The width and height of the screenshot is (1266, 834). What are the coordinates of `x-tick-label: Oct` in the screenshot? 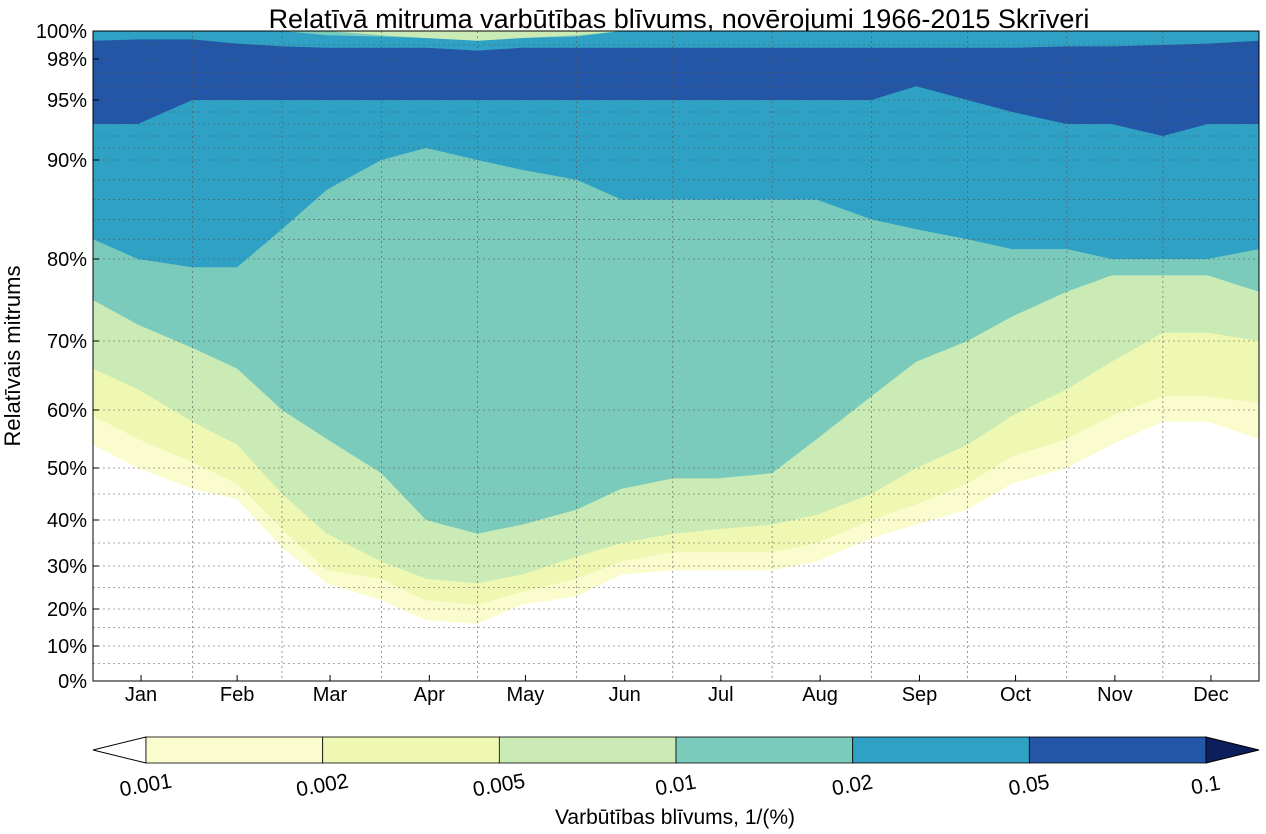 It's located at (1016, 695).